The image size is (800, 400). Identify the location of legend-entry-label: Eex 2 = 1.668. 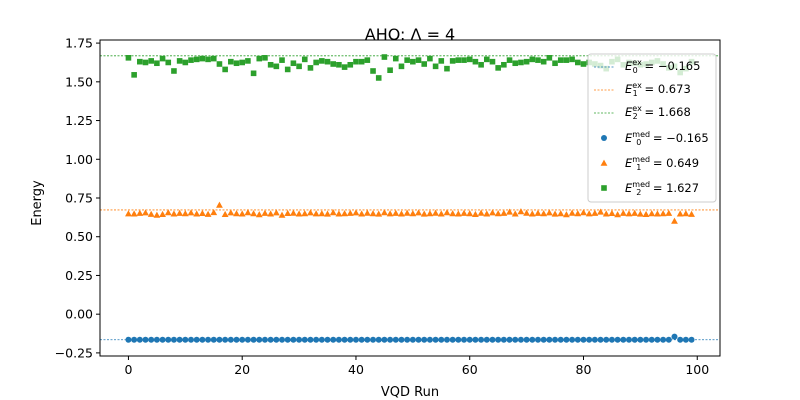
(658, 112).